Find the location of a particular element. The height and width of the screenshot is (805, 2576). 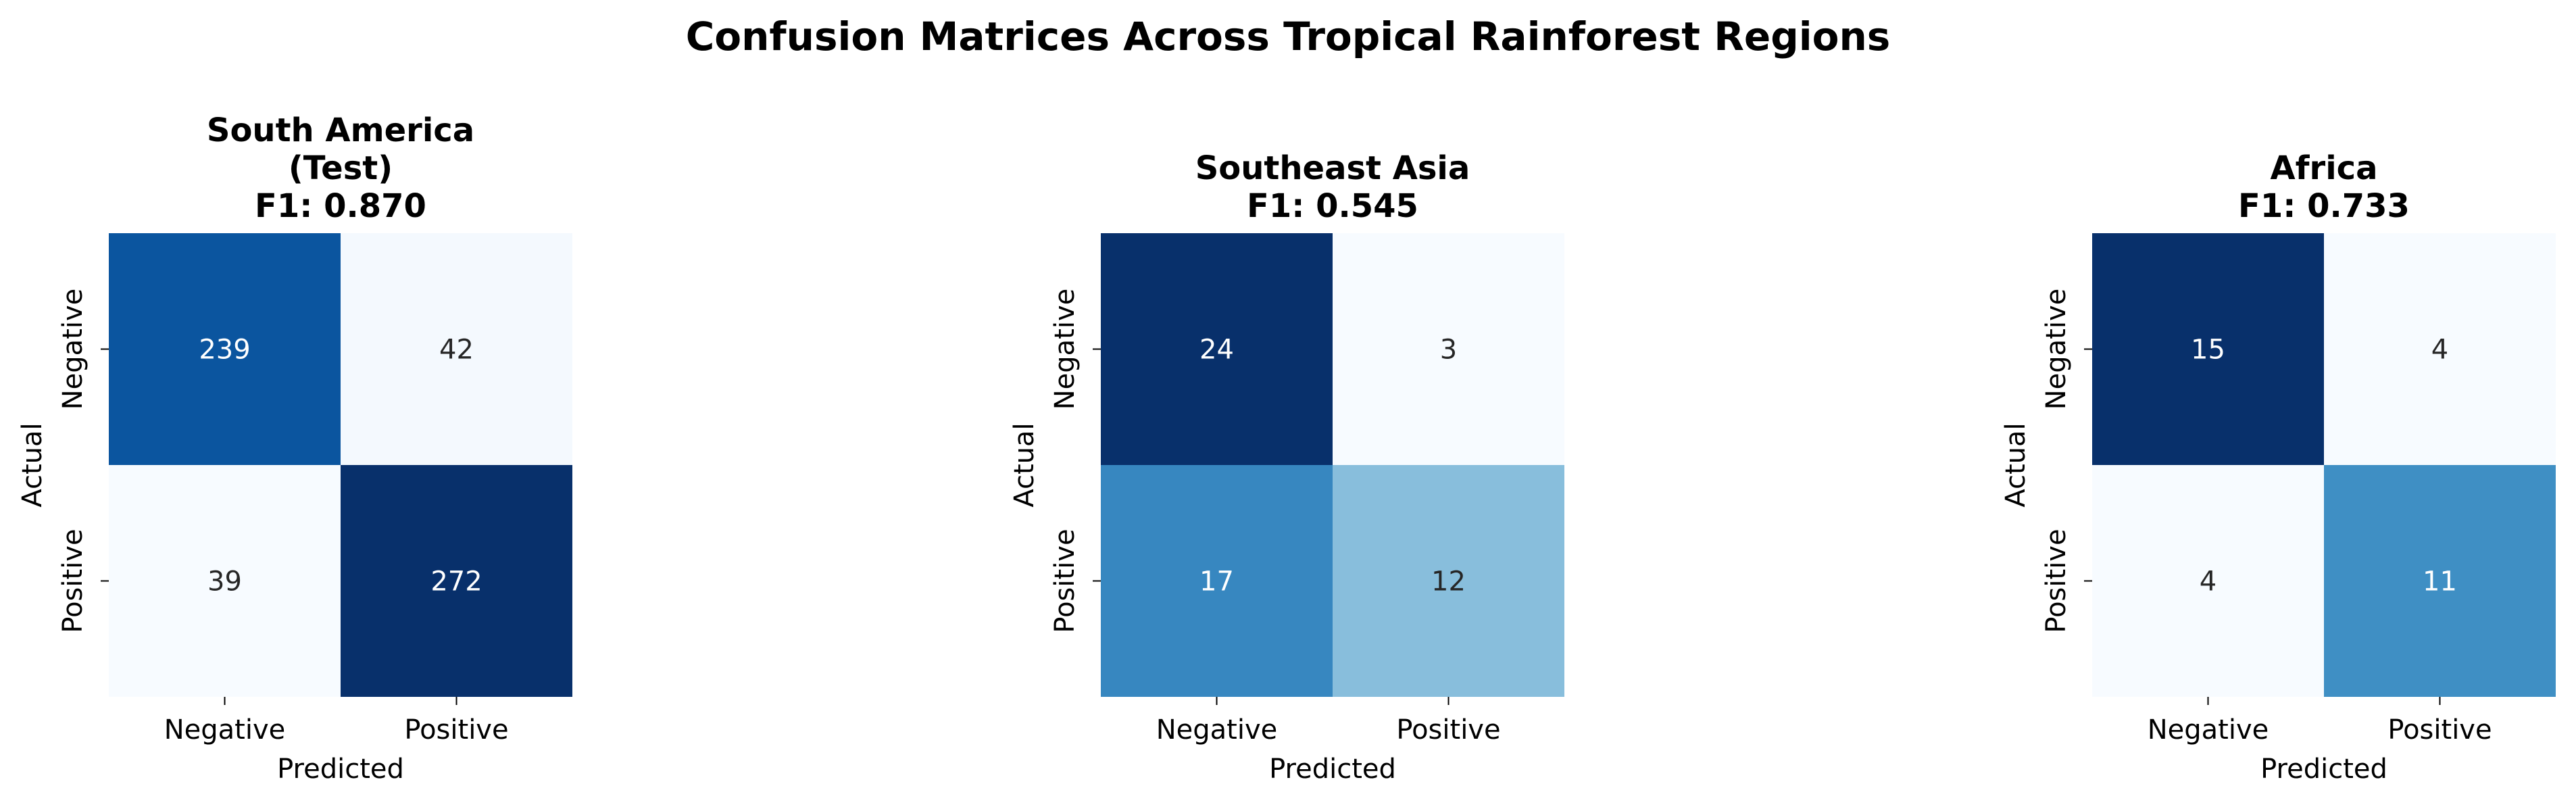

cell-value-label: 15 is located at coordinates (2208, 350).